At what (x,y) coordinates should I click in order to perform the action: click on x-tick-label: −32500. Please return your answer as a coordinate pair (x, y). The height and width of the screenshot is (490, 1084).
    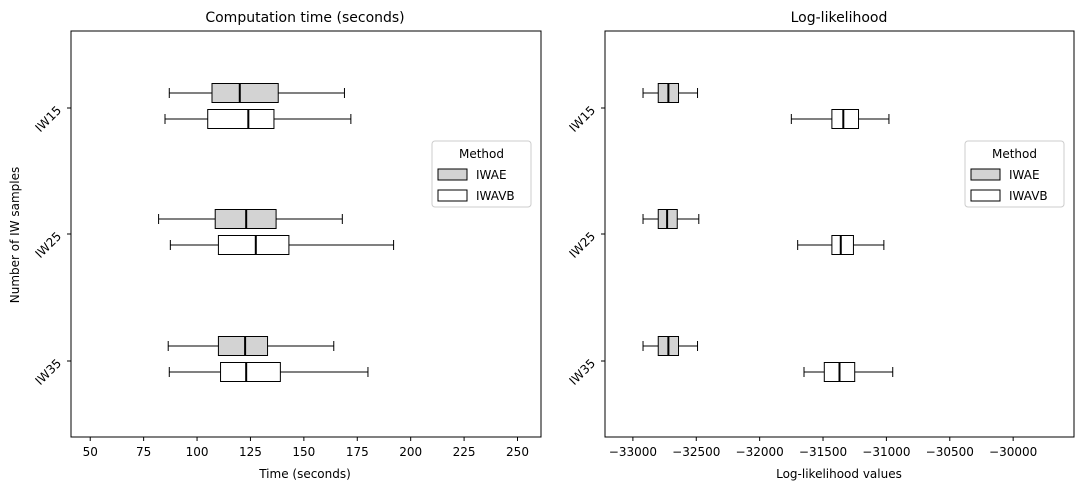
    Looking at the image, I should click on (696, 452).